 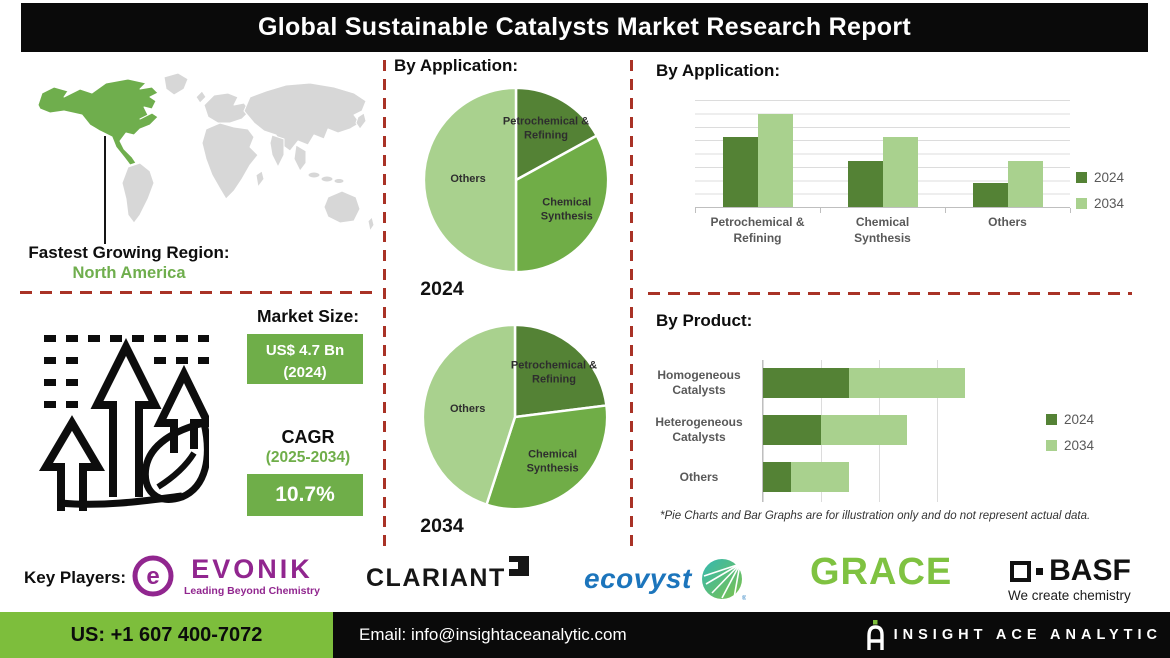 I want to click on evonik-wordmark: EVONIK, so click(x=252, y=568).